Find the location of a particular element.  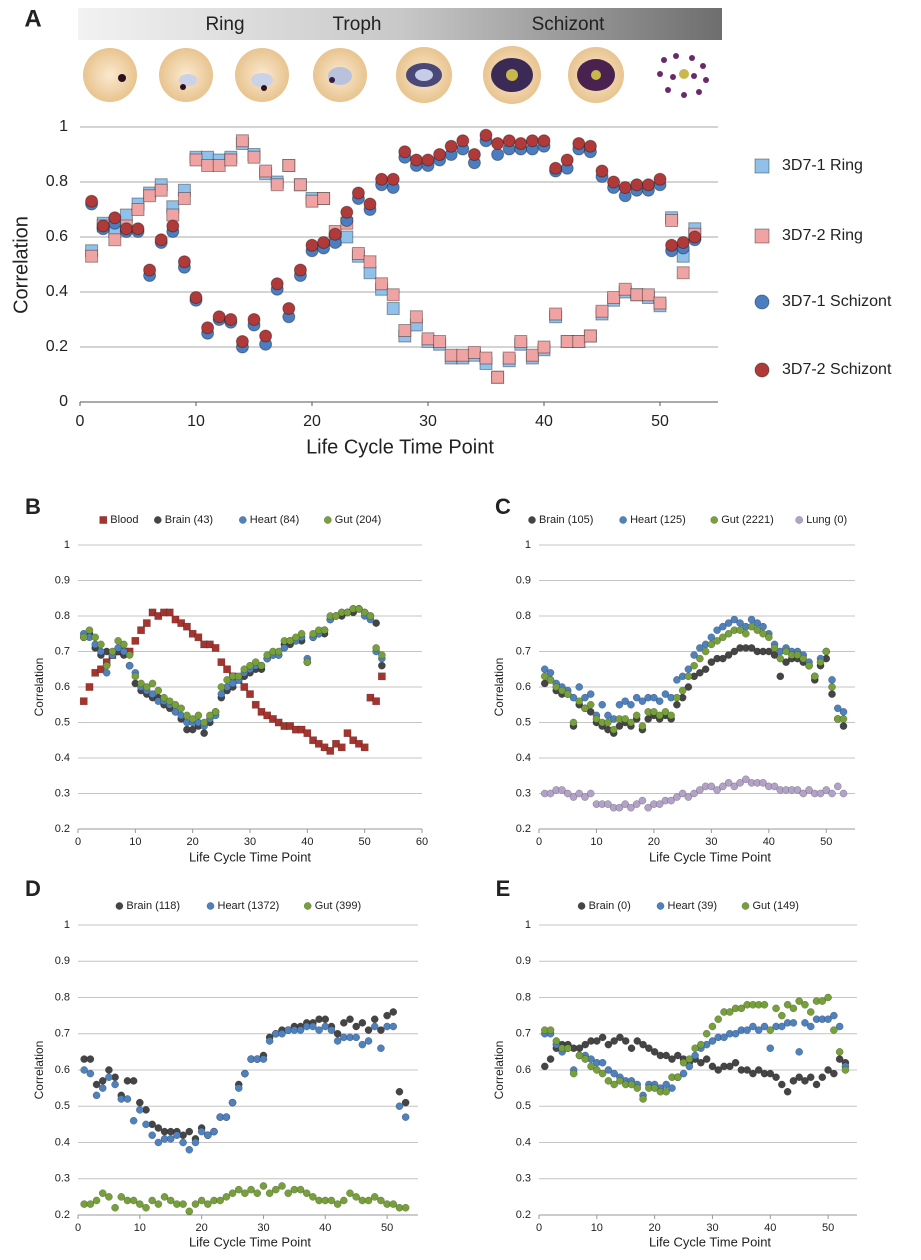

legend-label: Heart (1372) is located at coordinates (249, 906).